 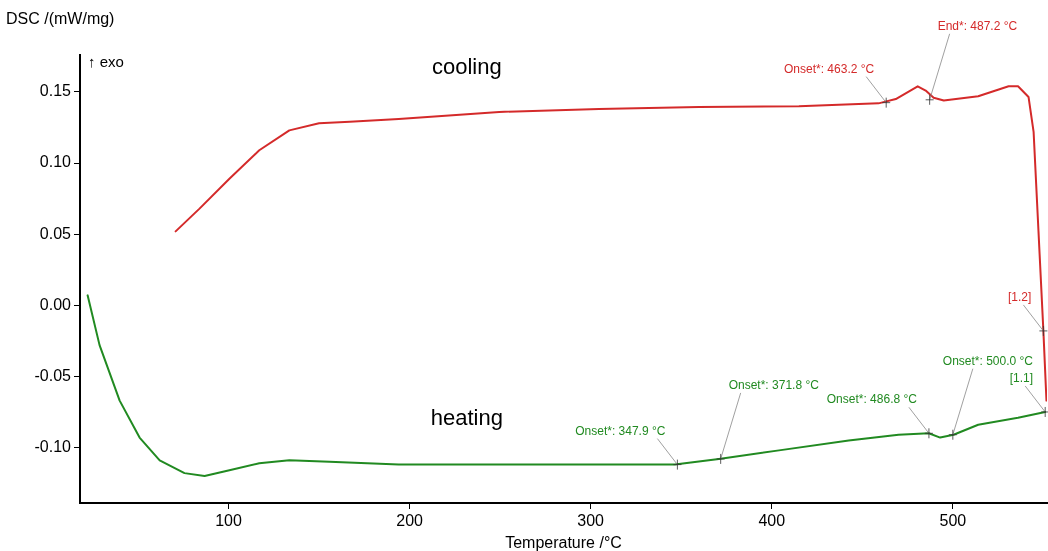 I want to click on series-label: heating, so click(x=466, y=417).